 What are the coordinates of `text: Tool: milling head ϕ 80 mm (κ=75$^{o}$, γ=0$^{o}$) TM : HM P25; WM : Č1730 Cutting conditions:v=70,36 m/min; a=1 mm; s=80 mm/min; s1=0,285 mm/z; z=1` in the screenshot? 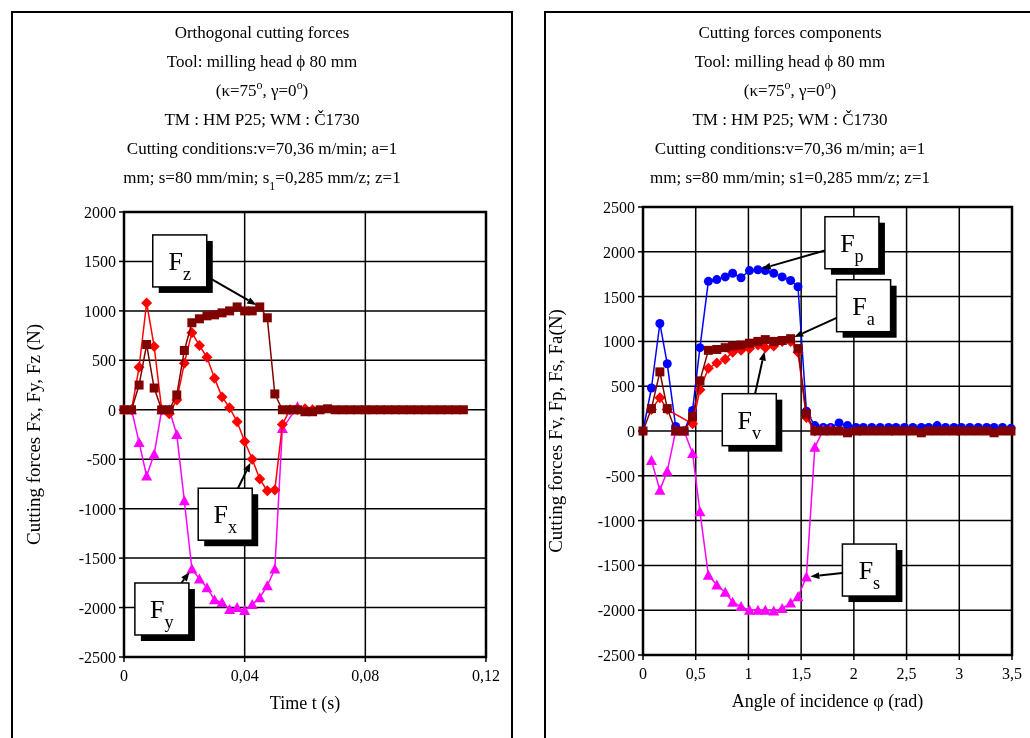 It's located at (790, 119).